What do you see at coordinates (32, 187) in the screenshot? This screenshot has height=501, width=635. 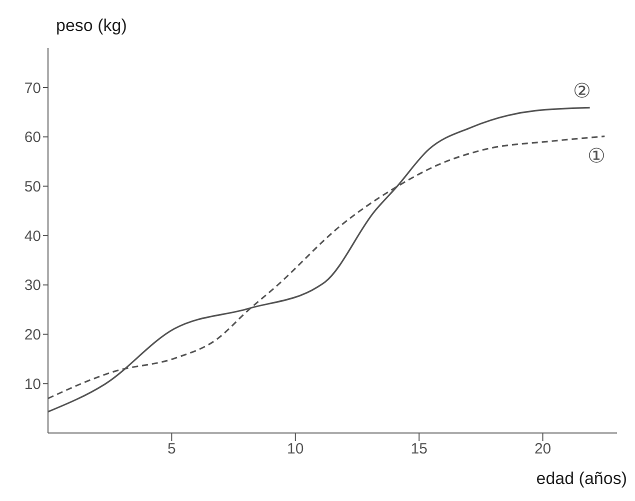 I see `y-tick-label: 50` at bounding box center [32, 187].